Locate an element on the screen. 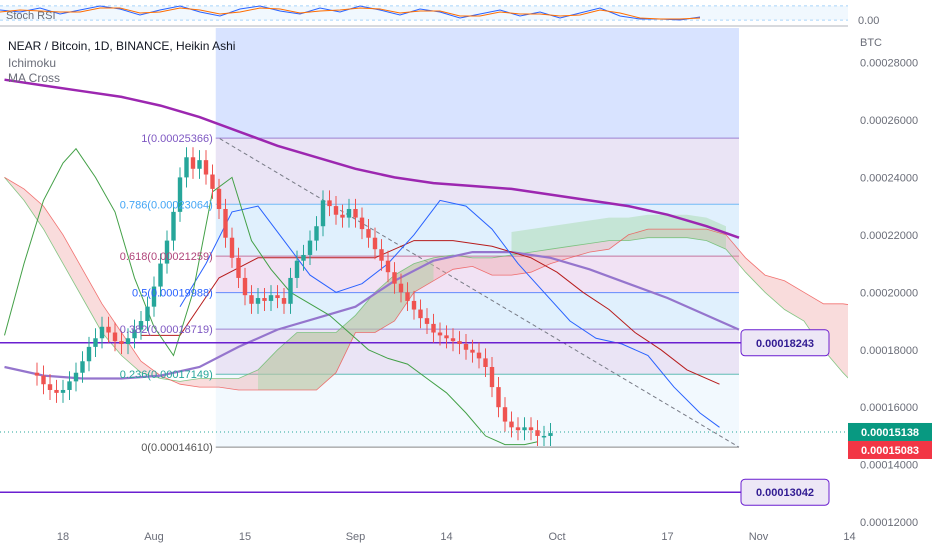 The width and height of the screenshot is (932, 550). level-tag-label: 0.00018243 is located at coordinates (785, 344).